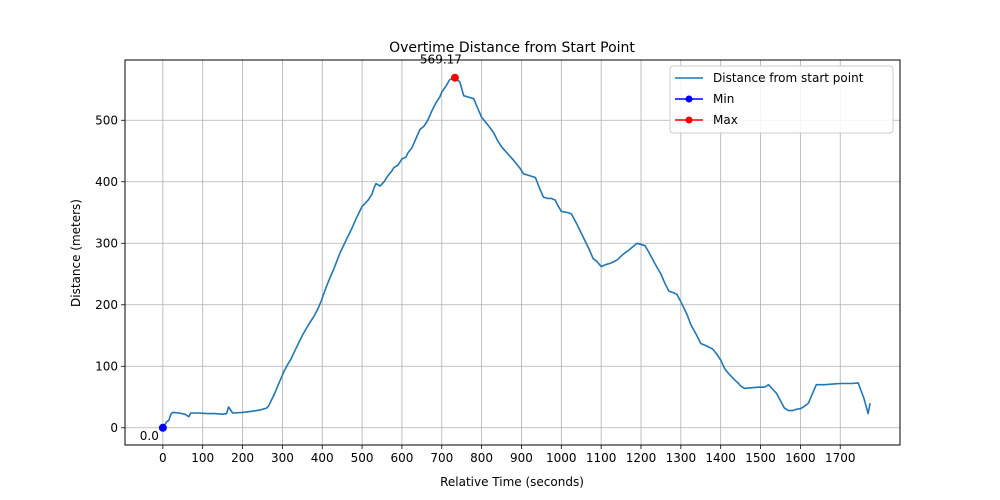  What do you see at coordinates (641, 458) in the screenshot?
I see `x-tick-label: 1200` at bounding box center [641, 458].